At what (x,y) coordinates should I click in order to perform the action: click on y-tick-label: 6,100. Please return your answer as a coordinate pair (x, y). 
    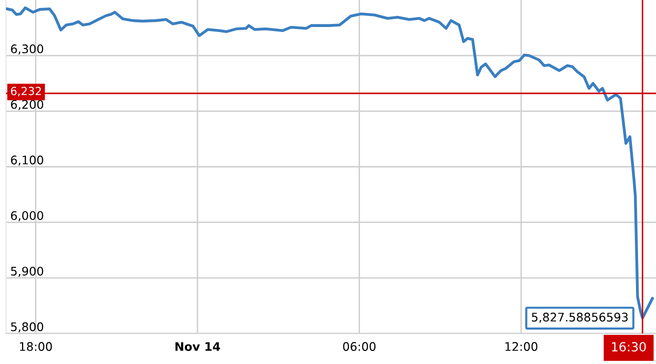
    Looking at the image, I should click on (27, 161).